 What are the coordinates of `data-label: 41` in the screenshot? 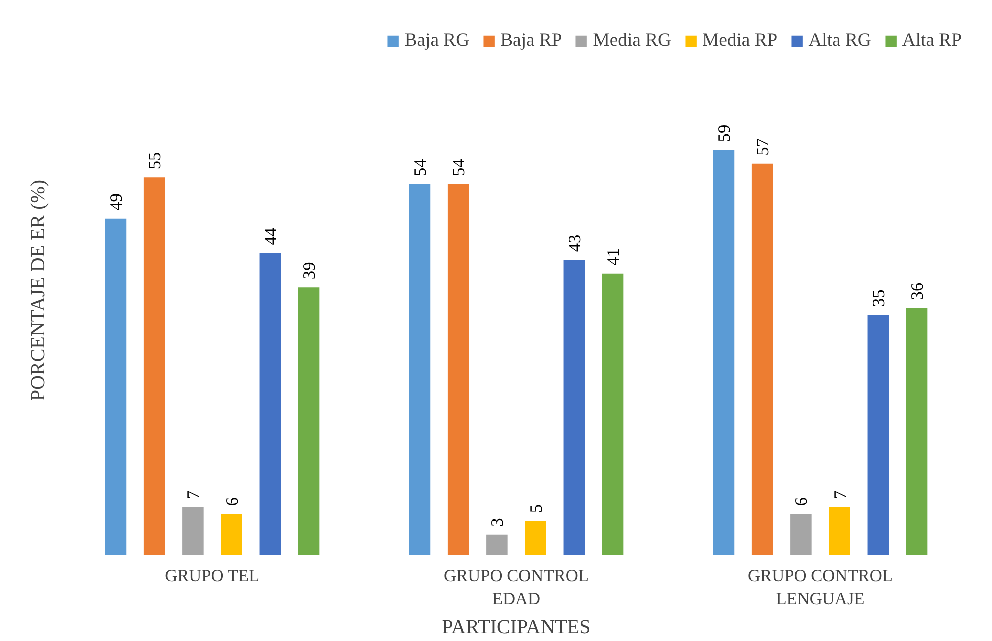 It's located at (614, 257).